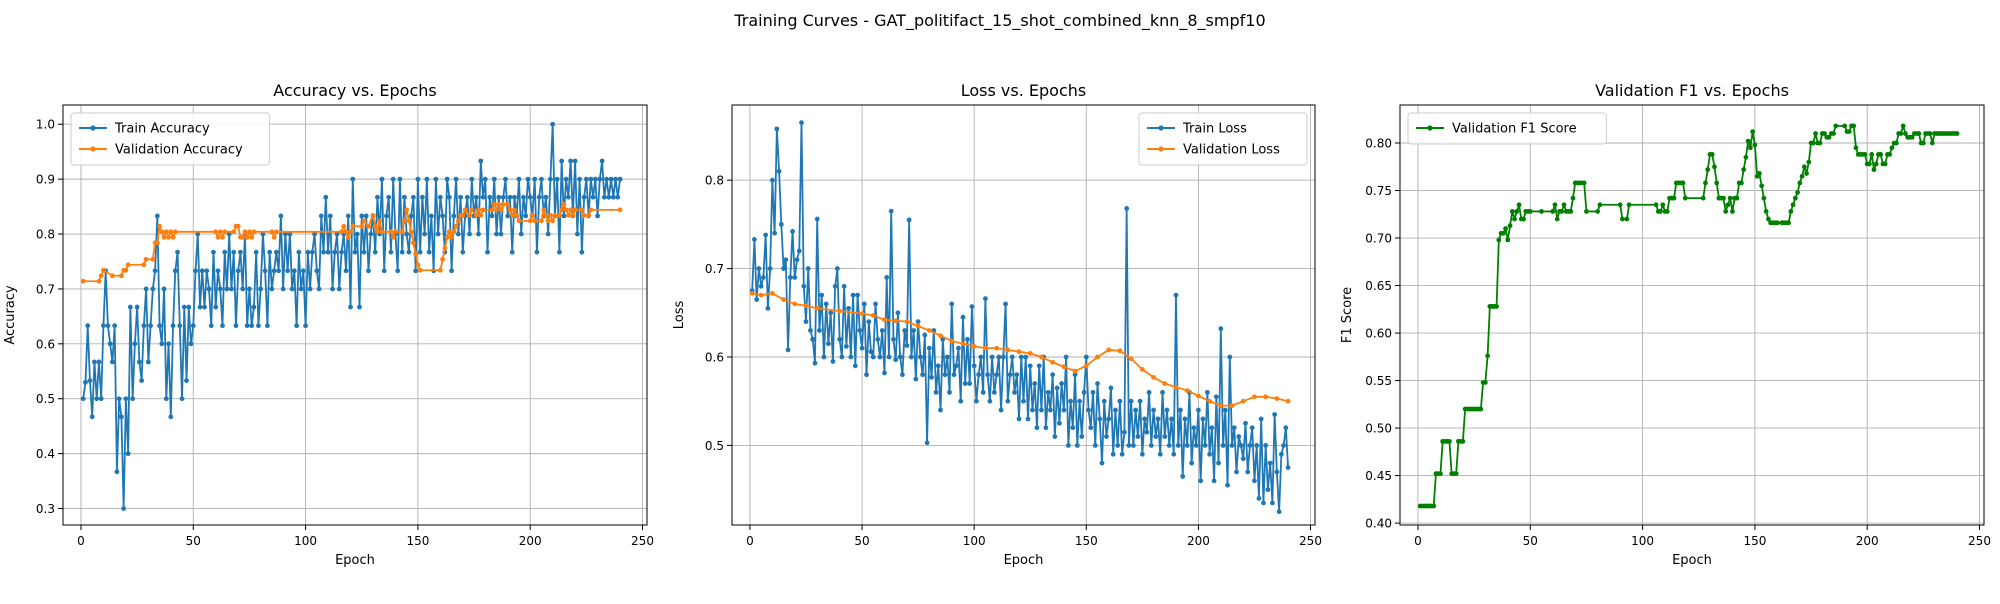 This screenshot has height=604, width=2000. What do you see at coordinates (1514, 129) in the screenshot?
I see `legend-label: Validation F1 Score` at bounding box center [1514, 129].